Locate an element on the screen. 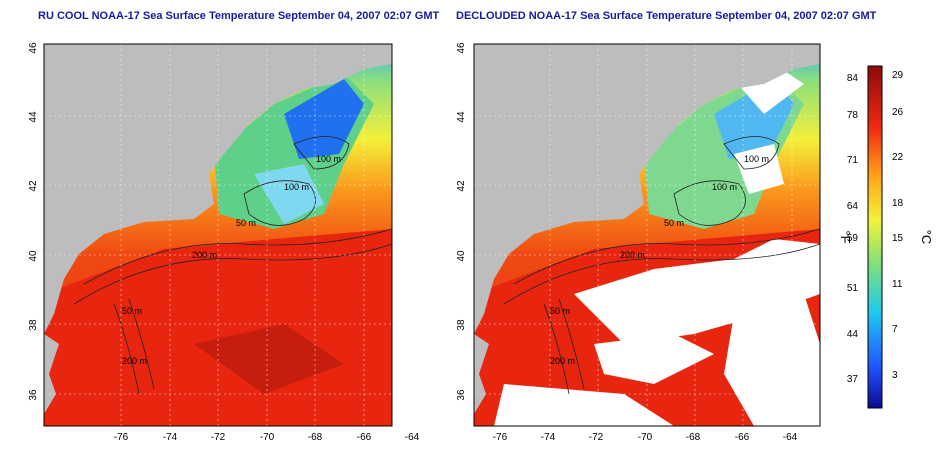  left-x-tick: -74 is located at coordinates (170, 437).